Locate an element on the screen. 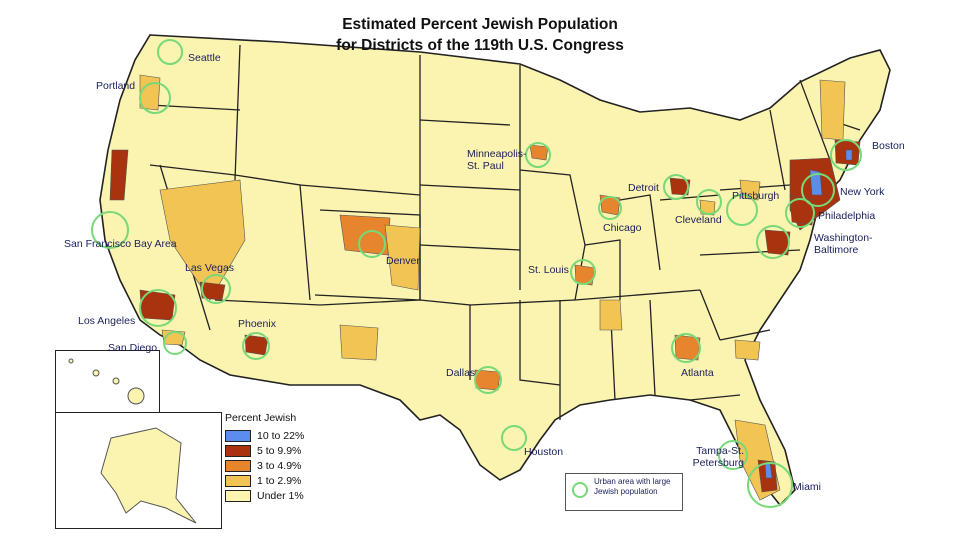 This screenshot has height=540, width=960. urban-area-key: Urban area with large Jewish population is located at coordinates (624, 492).